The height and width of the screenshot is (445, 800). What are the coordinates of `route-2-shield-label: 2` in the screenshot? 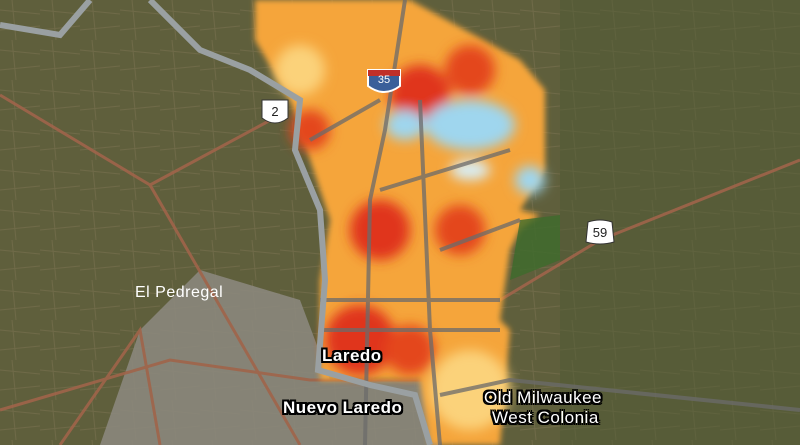 It's located at (275, 111).